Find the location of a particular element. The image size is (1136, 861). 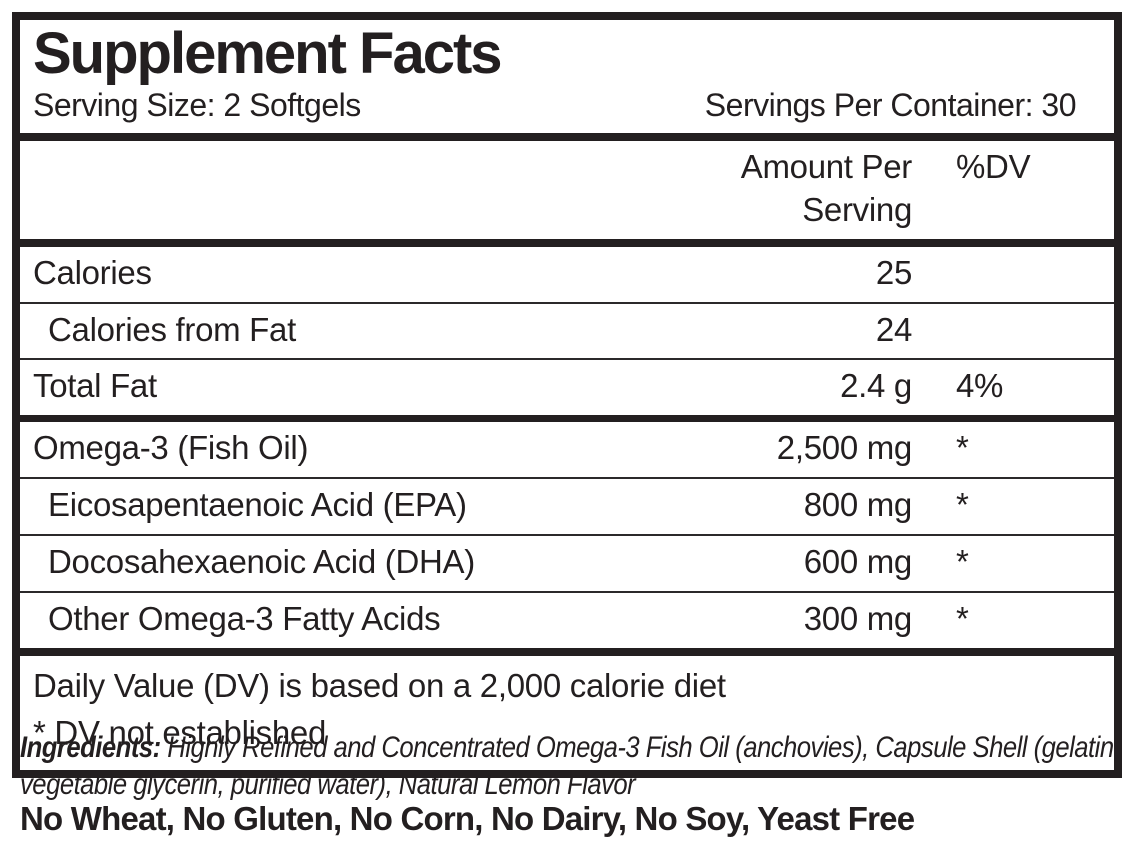

nutrient-amount: 25 is located at coordinates (893, 272).